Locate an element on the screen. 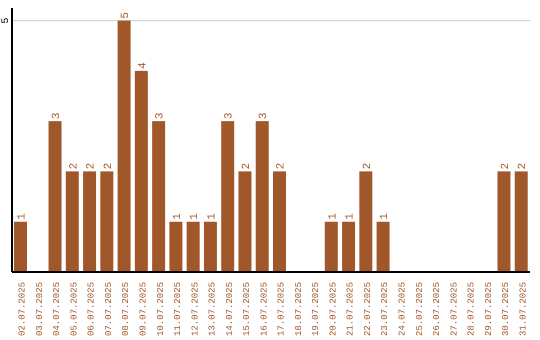 The height and width of the screenshot is (340, 540). x-tick-label: 25.07.2025 is located at coordinates (419, 309).